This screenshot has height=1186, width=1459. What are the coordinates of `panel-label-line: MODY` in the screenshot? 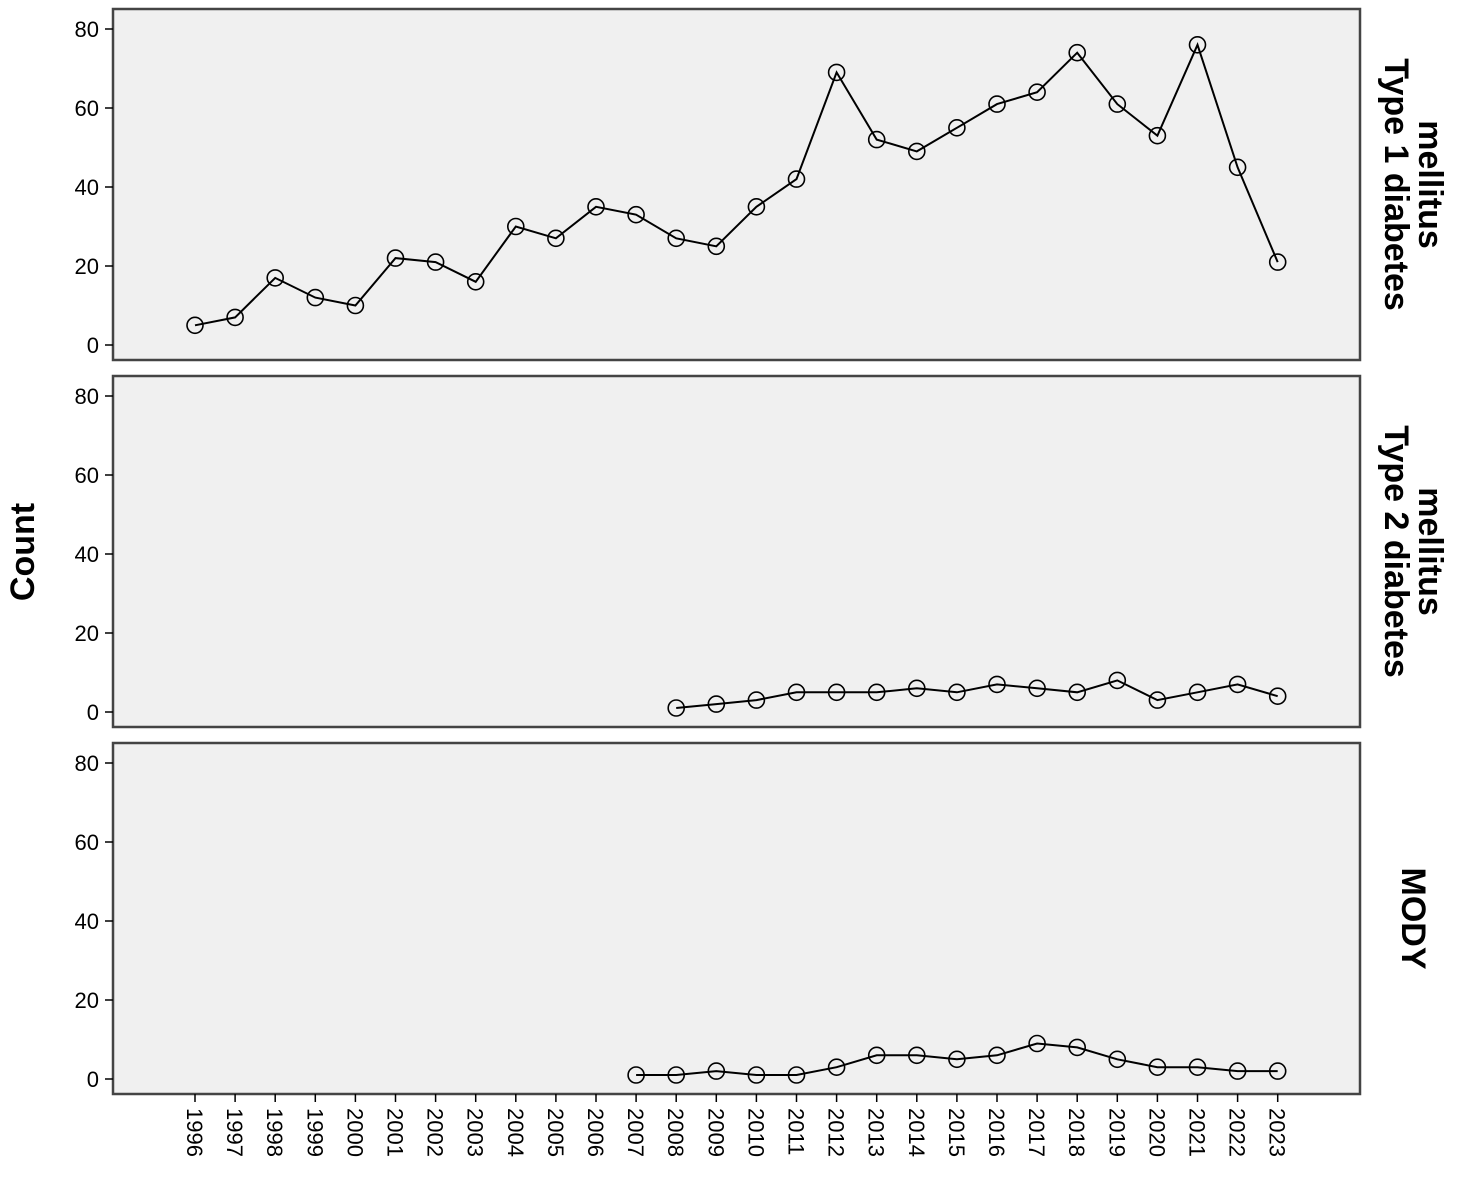 It's located at (1413, 919).